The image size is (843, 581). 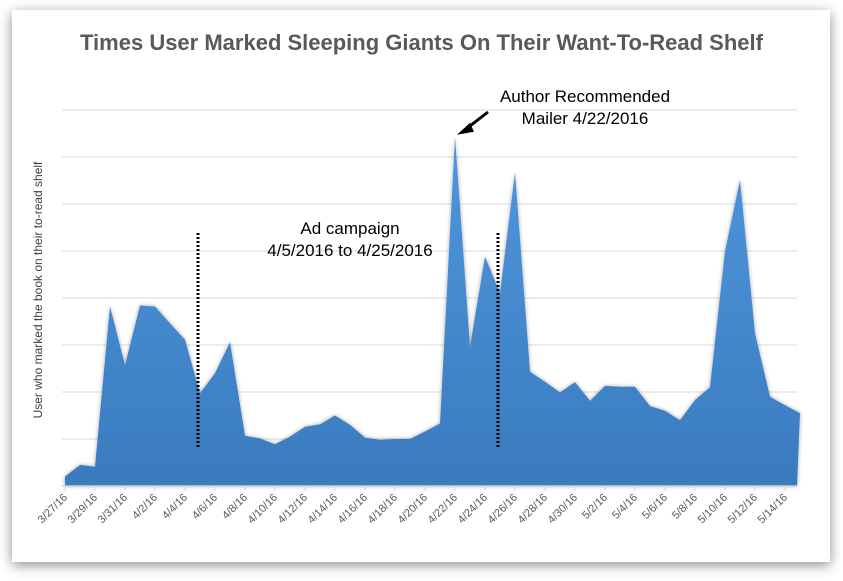 What do you see at coordinates (473, 509) in the screenshot?
I see `x-tick-label: 4/24/16` at bounding box center [473, 509].